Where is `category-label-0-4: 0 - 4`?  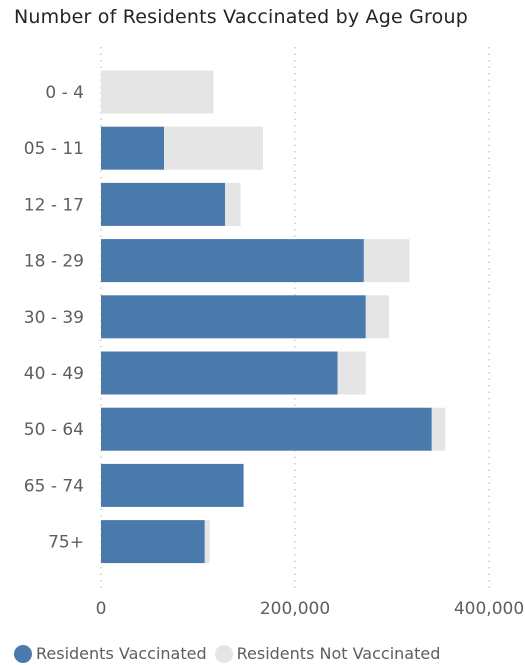
category-label-0-4: 0 - 4 is located at coordinates (64, 93).